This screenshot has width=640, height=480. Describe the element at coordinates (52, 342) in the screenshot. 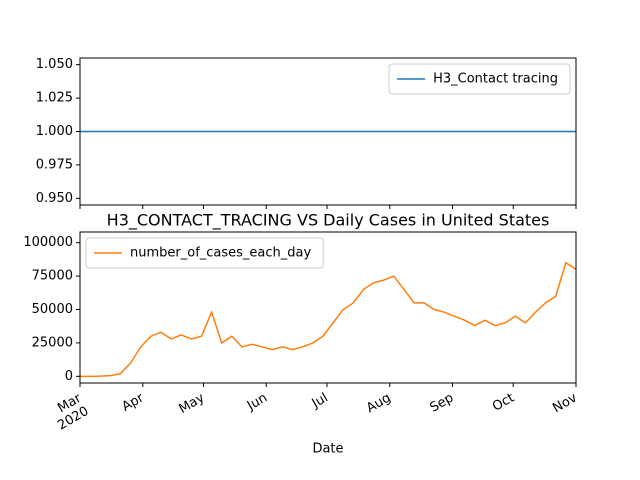

I see `y-tick-label: 25000` at that location.